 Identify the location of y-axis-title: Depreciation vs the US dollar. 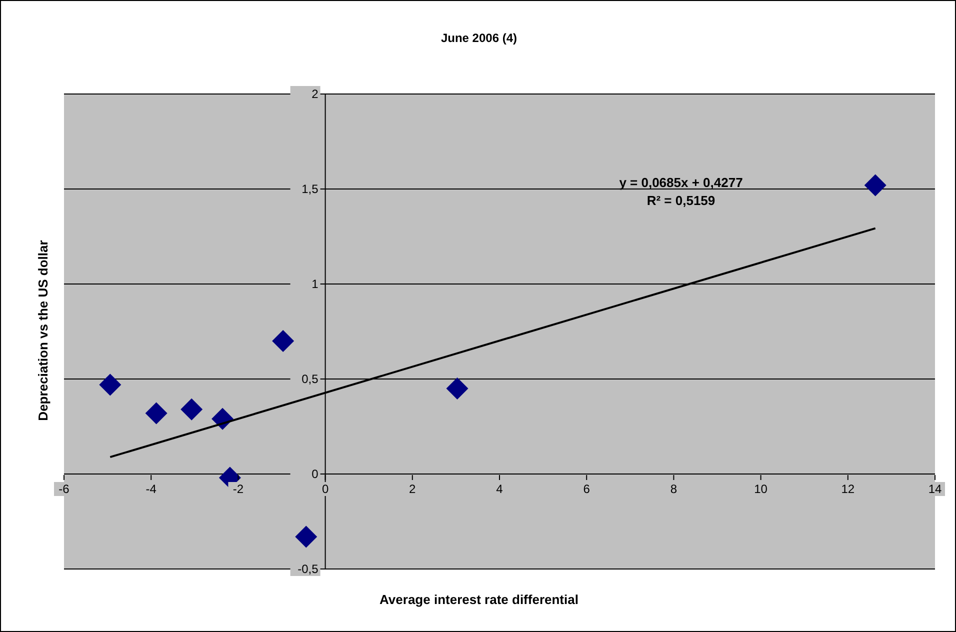
(43, 331).